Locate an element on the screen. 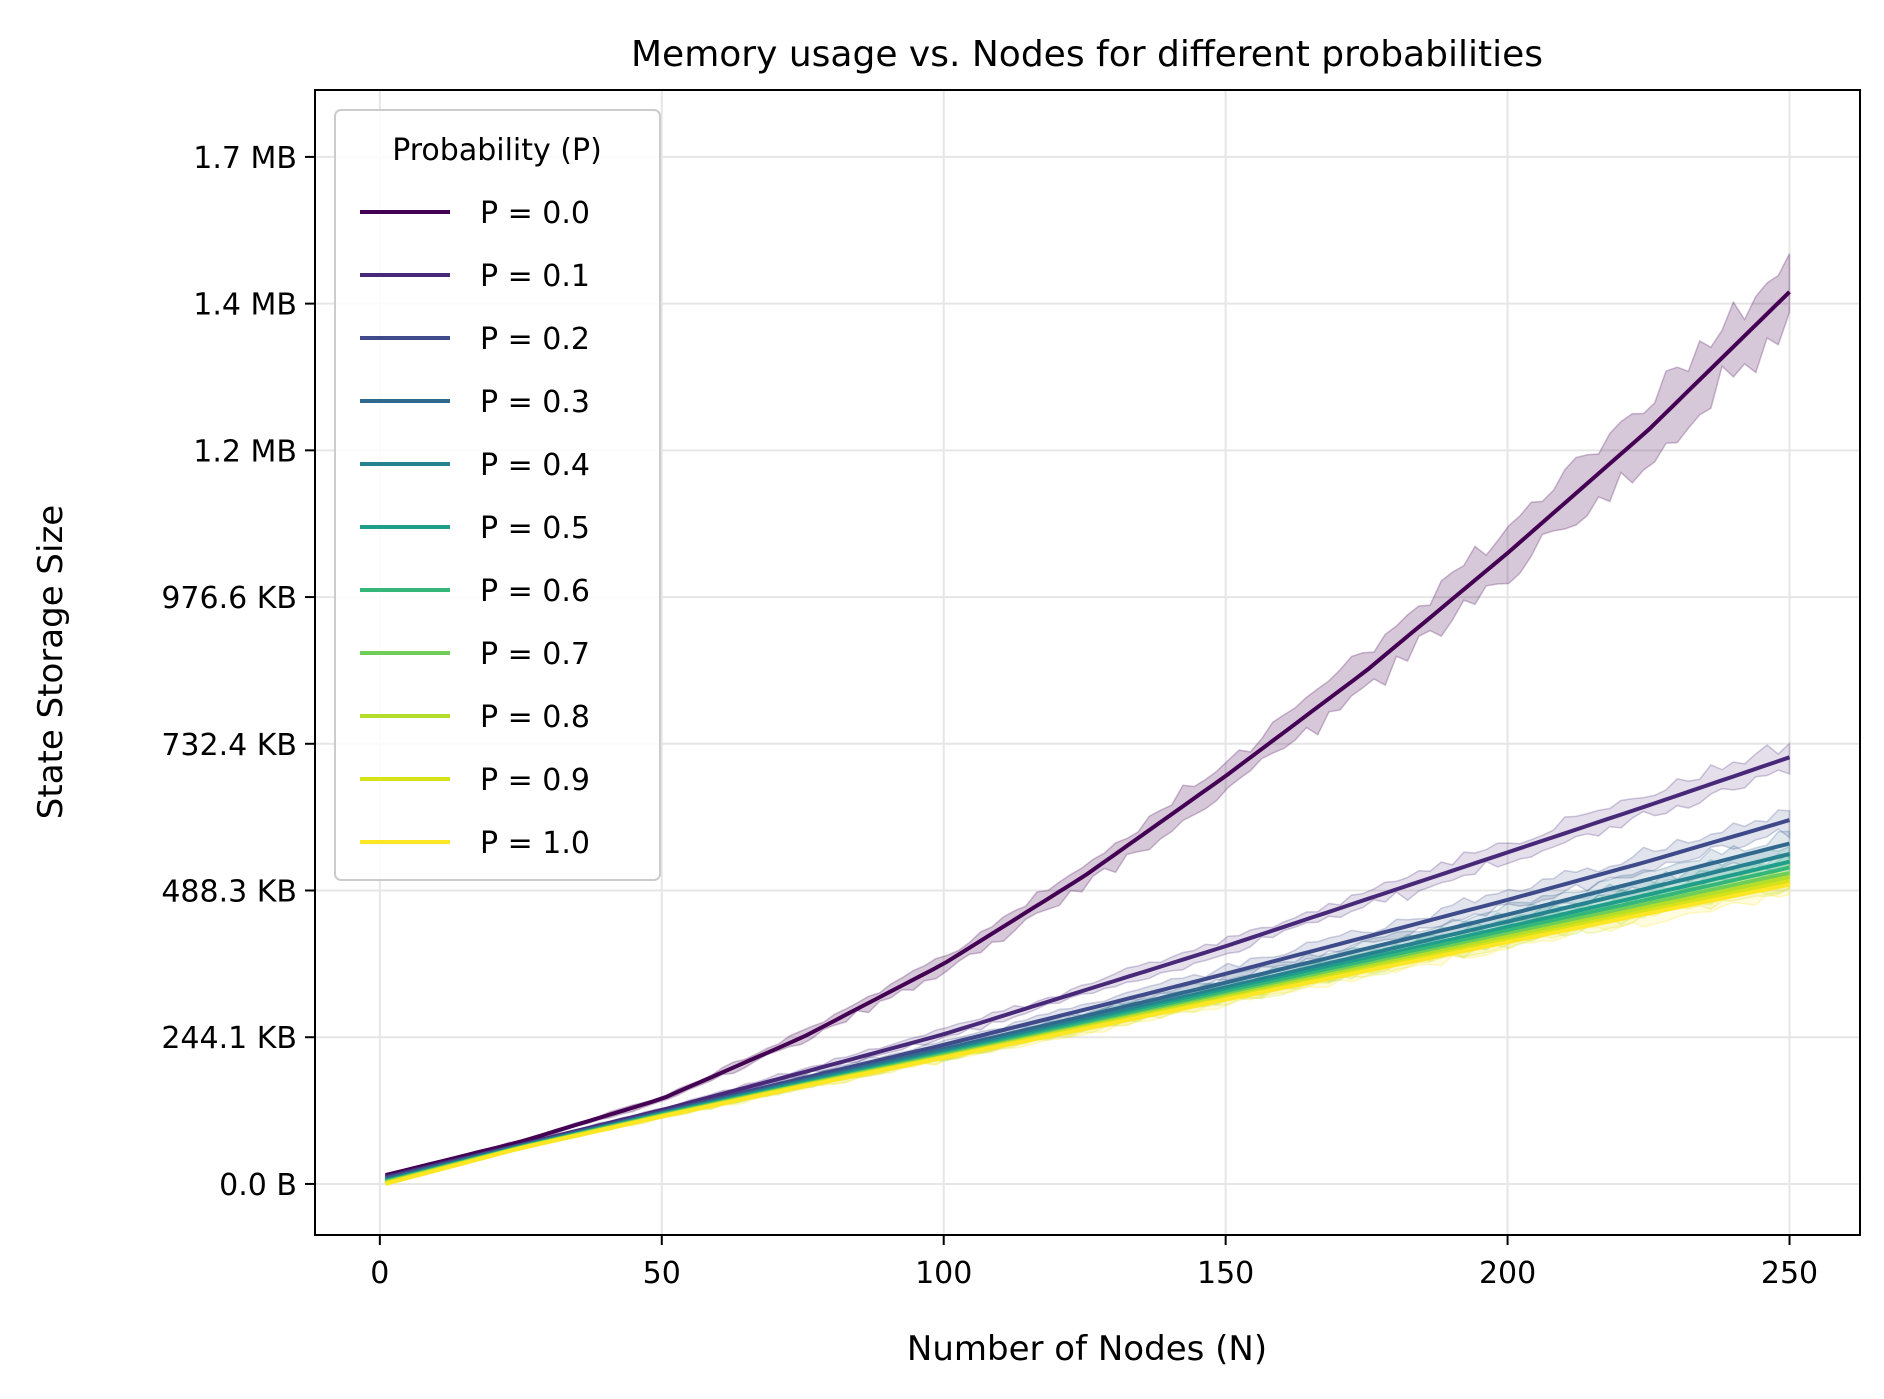 This screenshot has height=1399, width=1884. y-tick-label: 1.2 MB is located at coordinates (245, 451).